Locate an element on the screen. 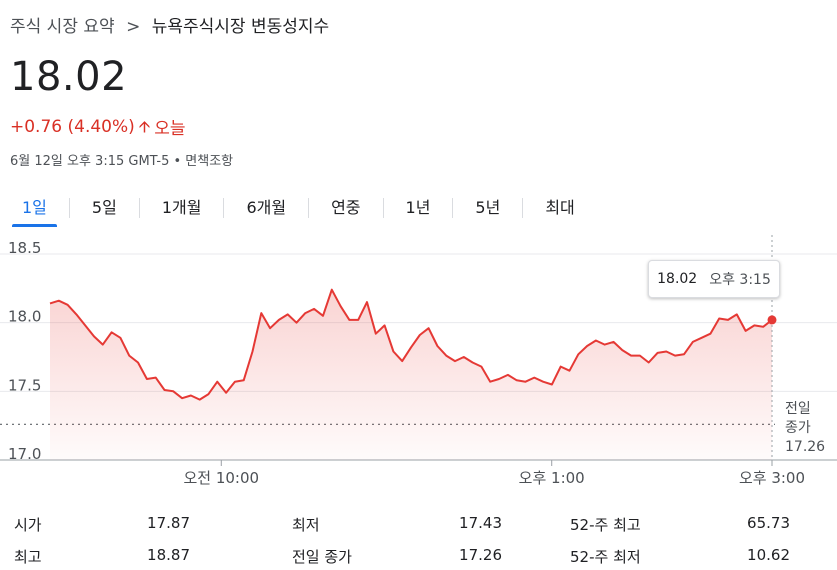  y-tick-label: 17.0 is located at coordinates (24, 454).